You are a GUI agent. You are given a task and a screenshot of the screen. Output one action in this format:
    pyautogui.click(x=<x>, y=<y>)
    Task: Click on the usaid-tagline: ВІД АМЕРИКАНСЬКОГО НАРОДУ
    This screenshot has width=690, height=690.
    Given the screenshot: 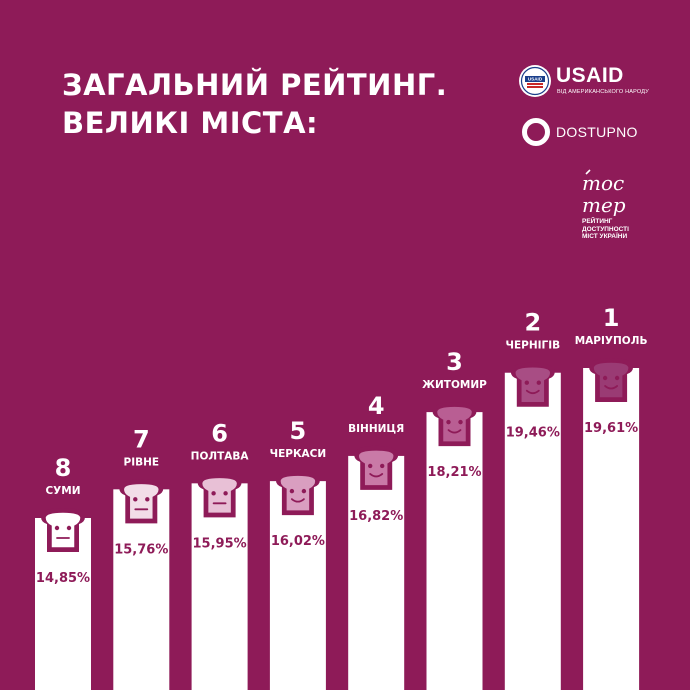 What is the action you would take?
    pyautogui.click(x=603, y=92)
    